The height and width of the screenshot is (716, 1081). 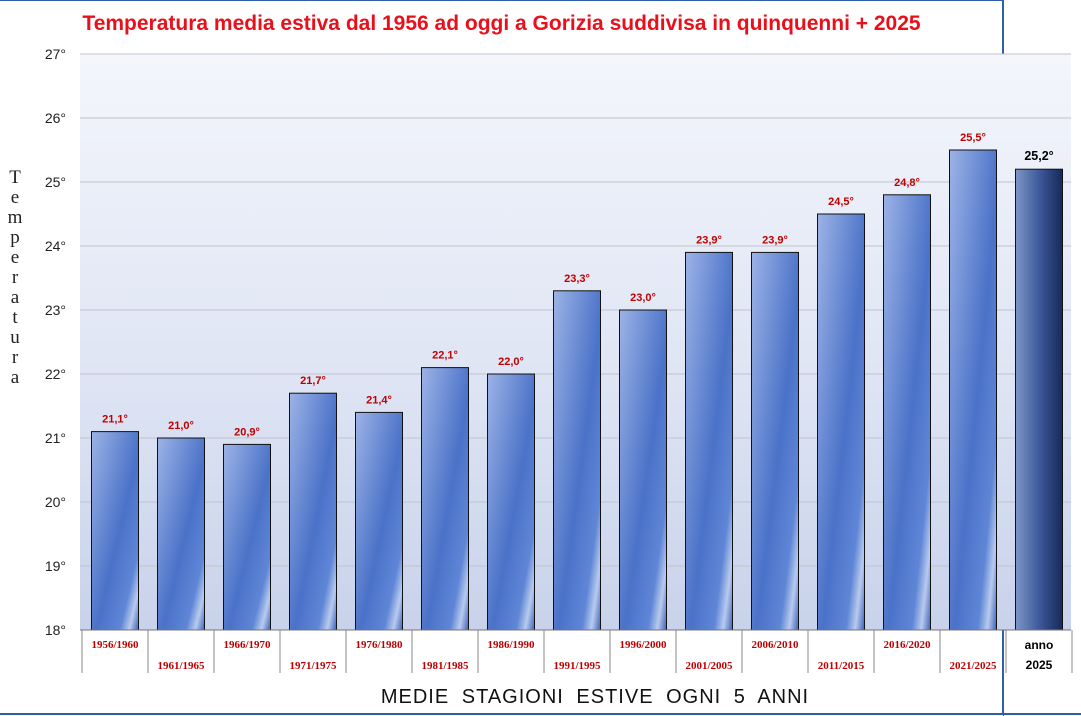 I want to click on x-category-label: 1956/1960, so click(x=115, y=645).